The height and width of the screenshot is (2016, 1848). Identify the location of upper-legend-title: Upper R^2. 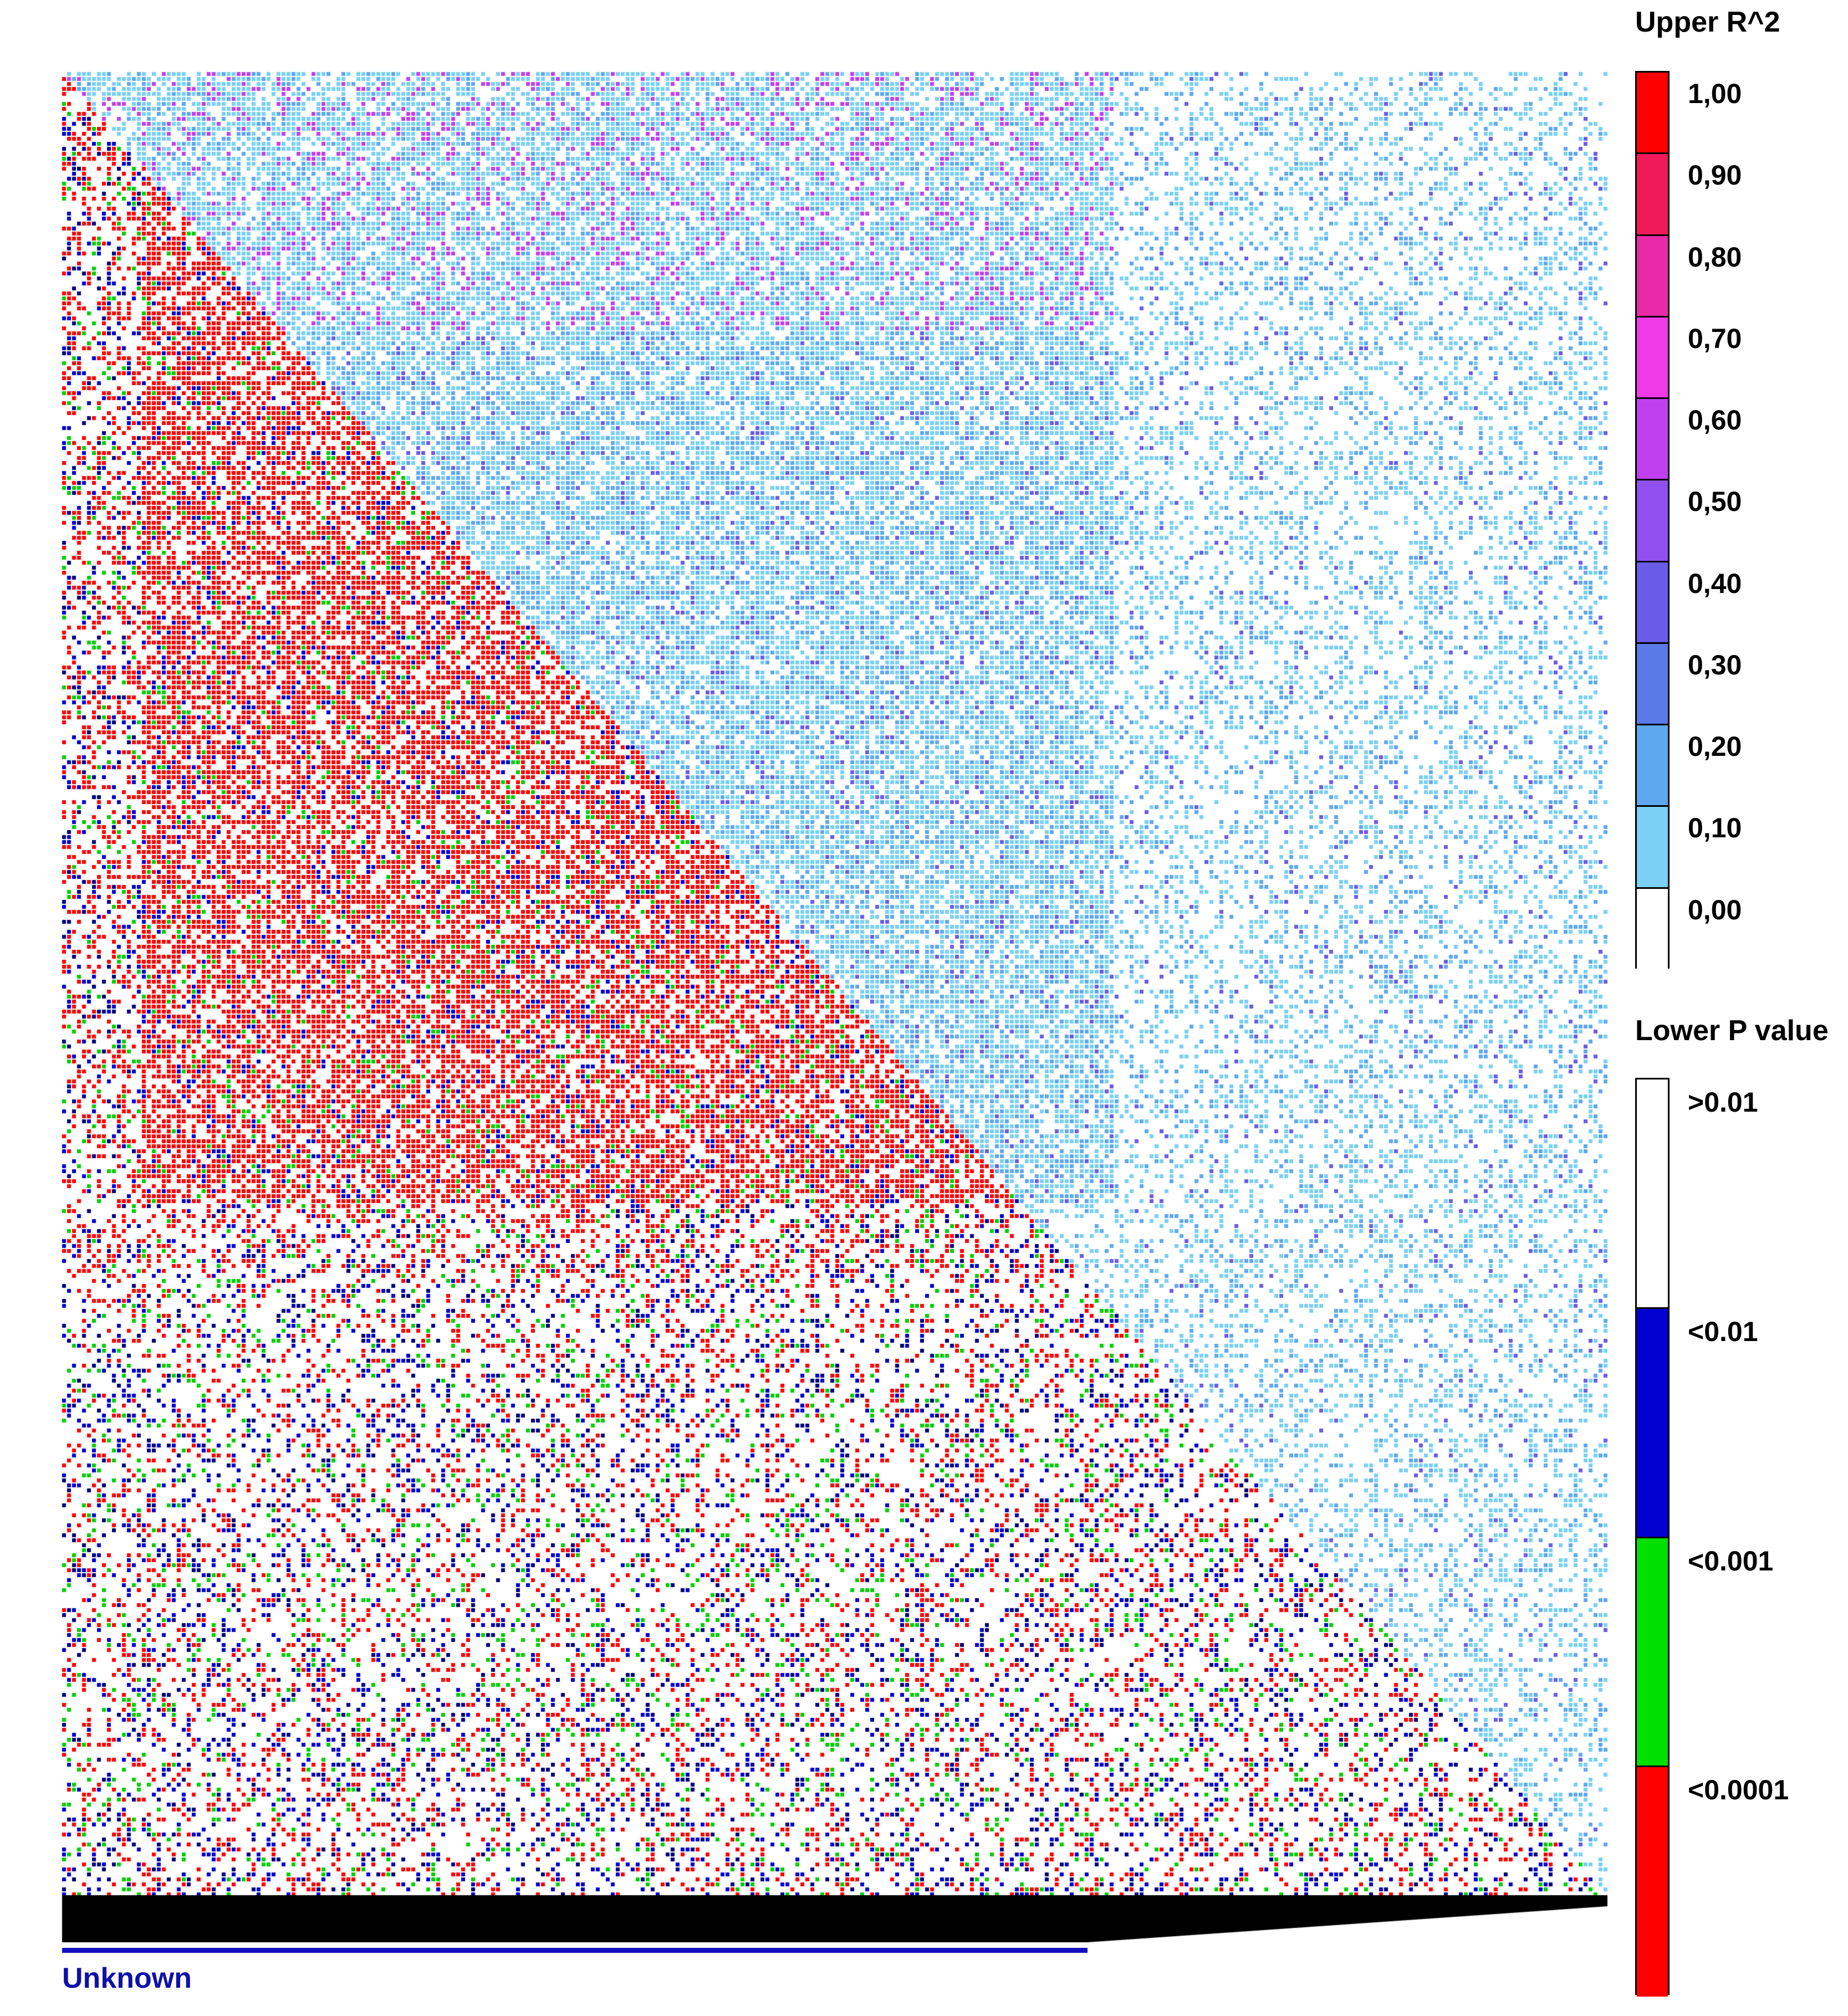
(1707, 22).